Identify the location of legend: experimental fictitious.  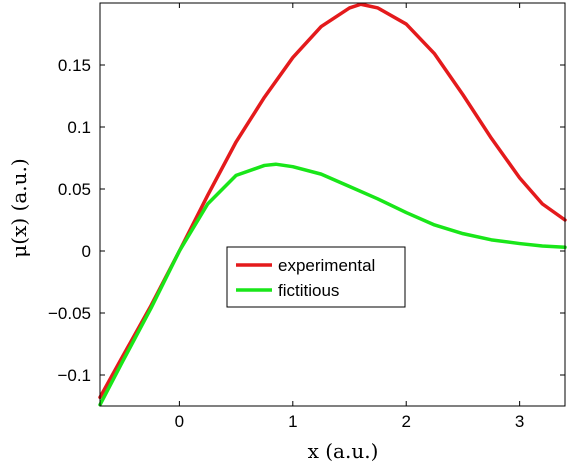
(316, 277).